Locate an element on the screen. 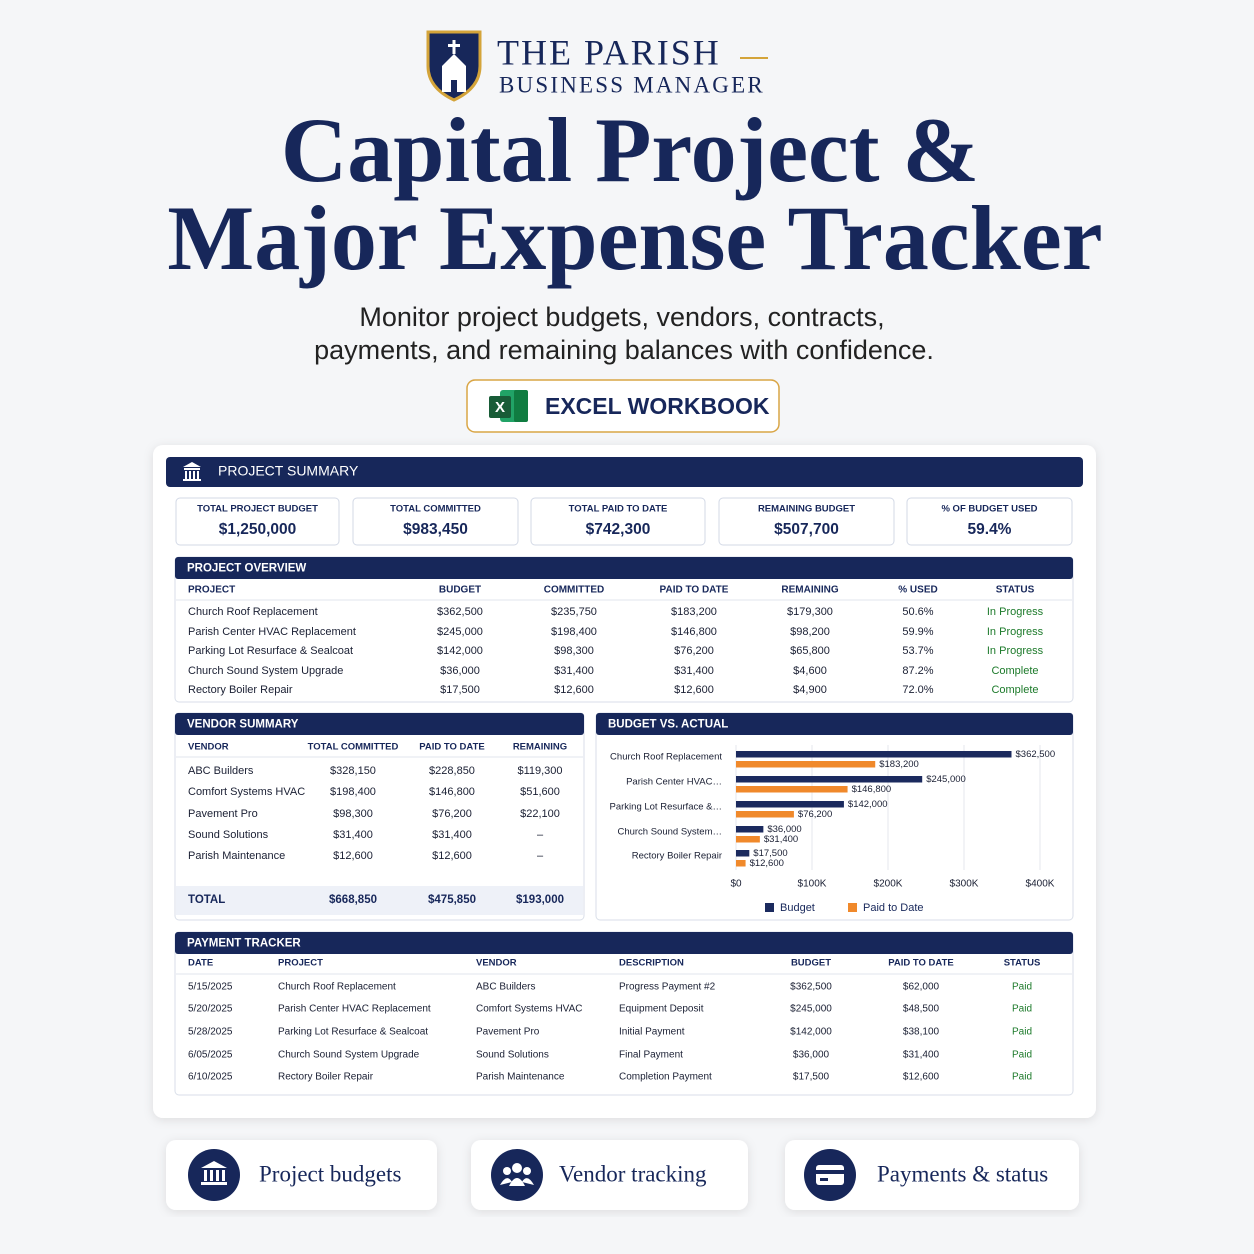 Image resolution: width=1254 pixels, height=1254 pixels. cell: 6/10/2025 is located at coordinates (210, 1077).